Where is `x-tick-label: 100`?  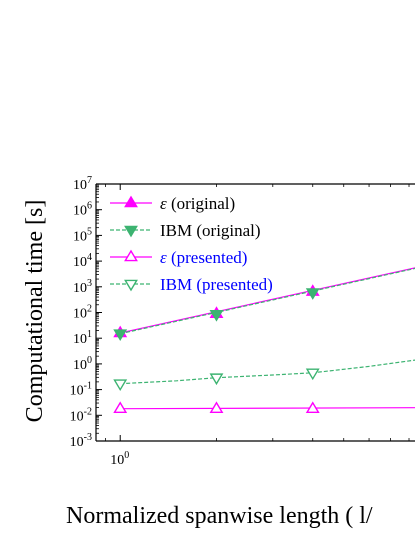
x-tick-label: 100 is located at coordinates (119, 459).